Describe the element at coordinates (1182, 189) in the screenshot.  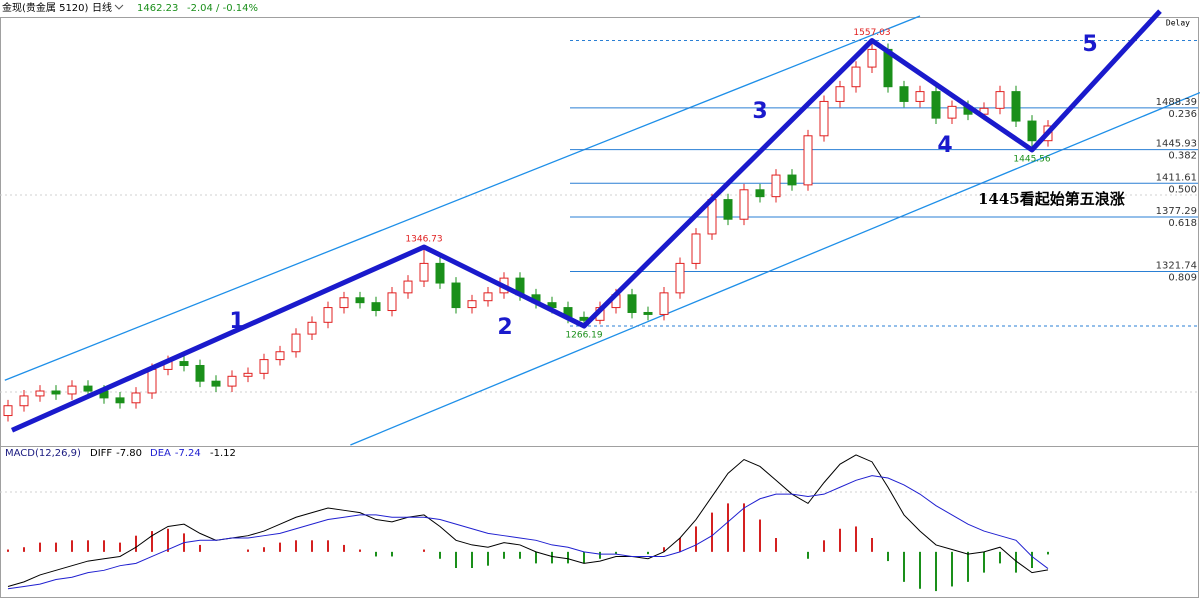
I see `fib-ratio: 0.500` at that location.